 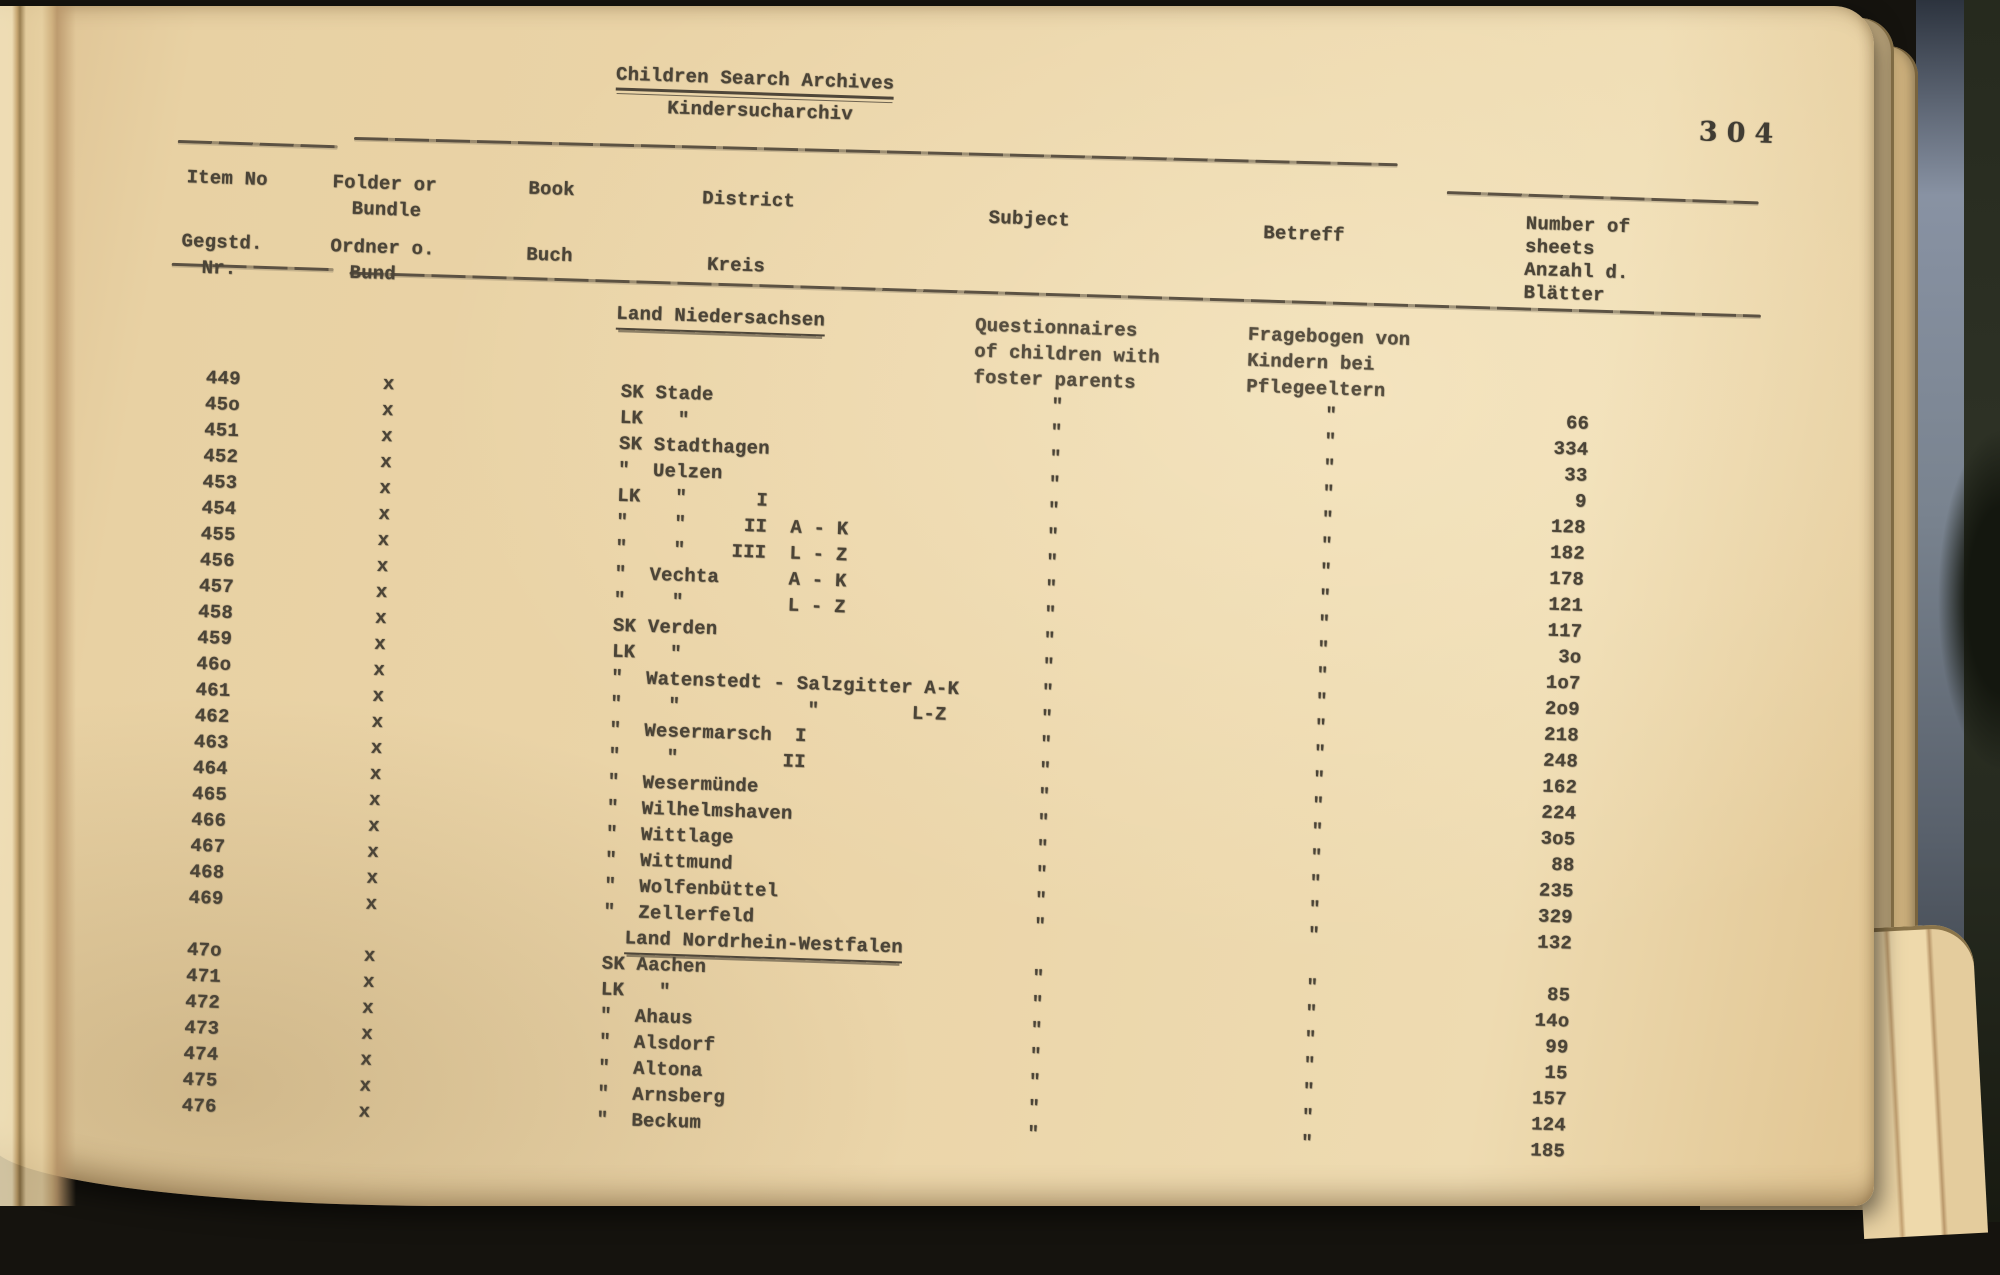 What do you see at coordinates (875, 151) in the screenshot?
I see `header-rule-main` at bounding box center [875, 151].